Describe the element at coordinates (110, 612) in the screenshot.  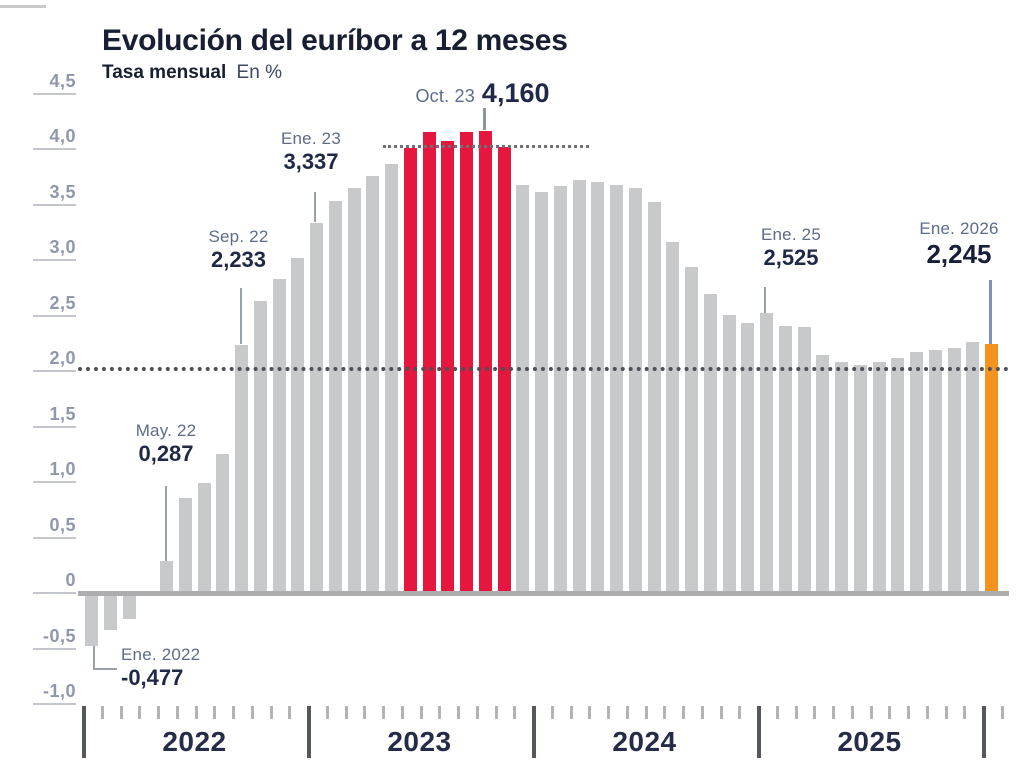
I see `bar-Feb. 2022` at that location.